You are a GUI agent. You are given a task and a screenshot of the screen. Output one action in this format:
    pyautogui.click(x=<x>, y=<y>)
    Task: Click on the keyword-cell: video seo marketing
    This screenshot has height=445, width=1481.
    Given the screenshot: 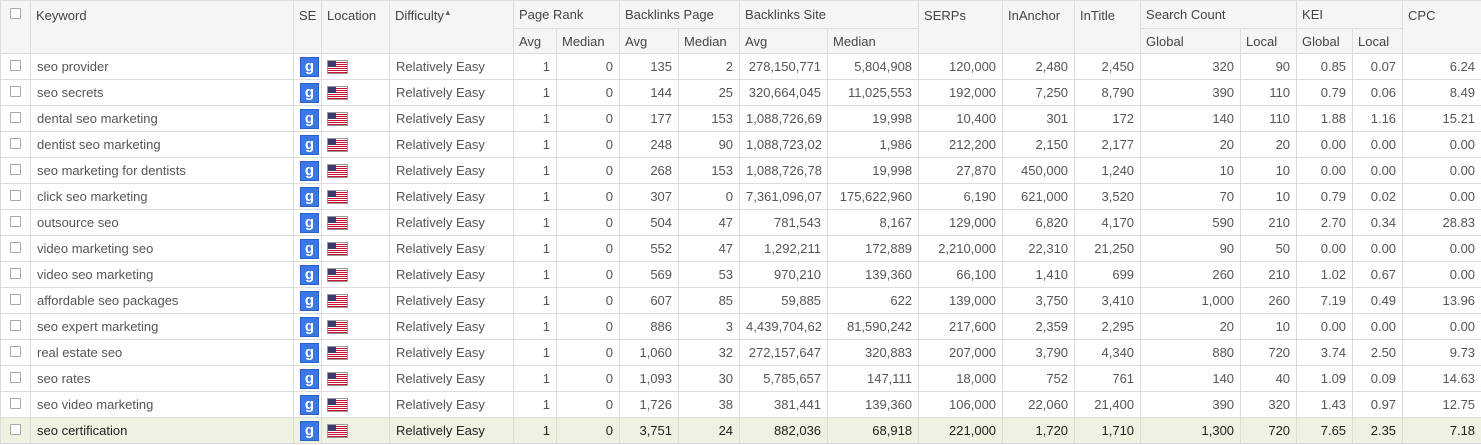 What is the action you would take?
    pyautogui.click(x=162, y=274)
    